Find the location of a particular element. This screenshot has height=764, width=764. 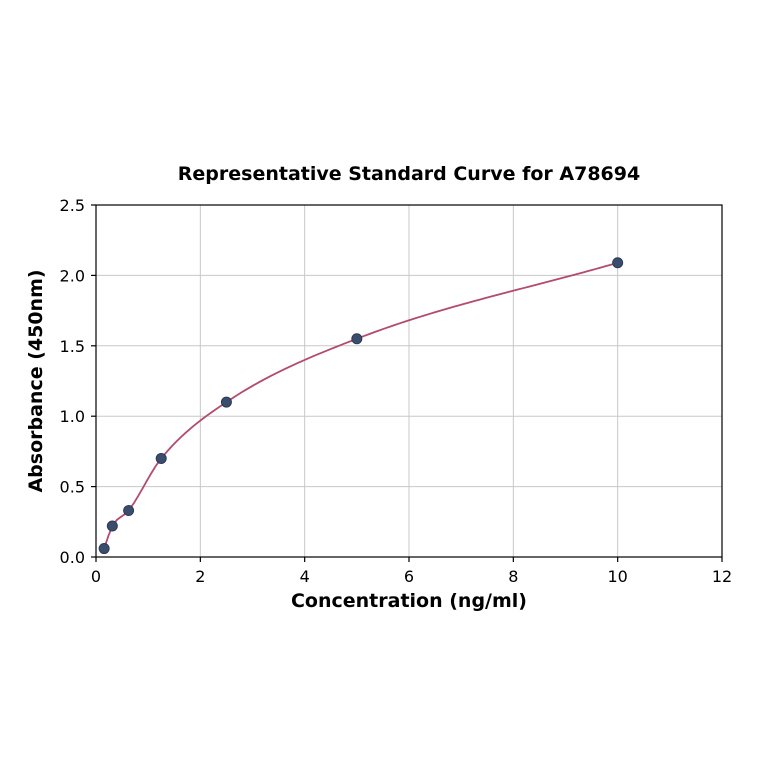

x-tick-label: 4 is located at coordinates (305, 576).